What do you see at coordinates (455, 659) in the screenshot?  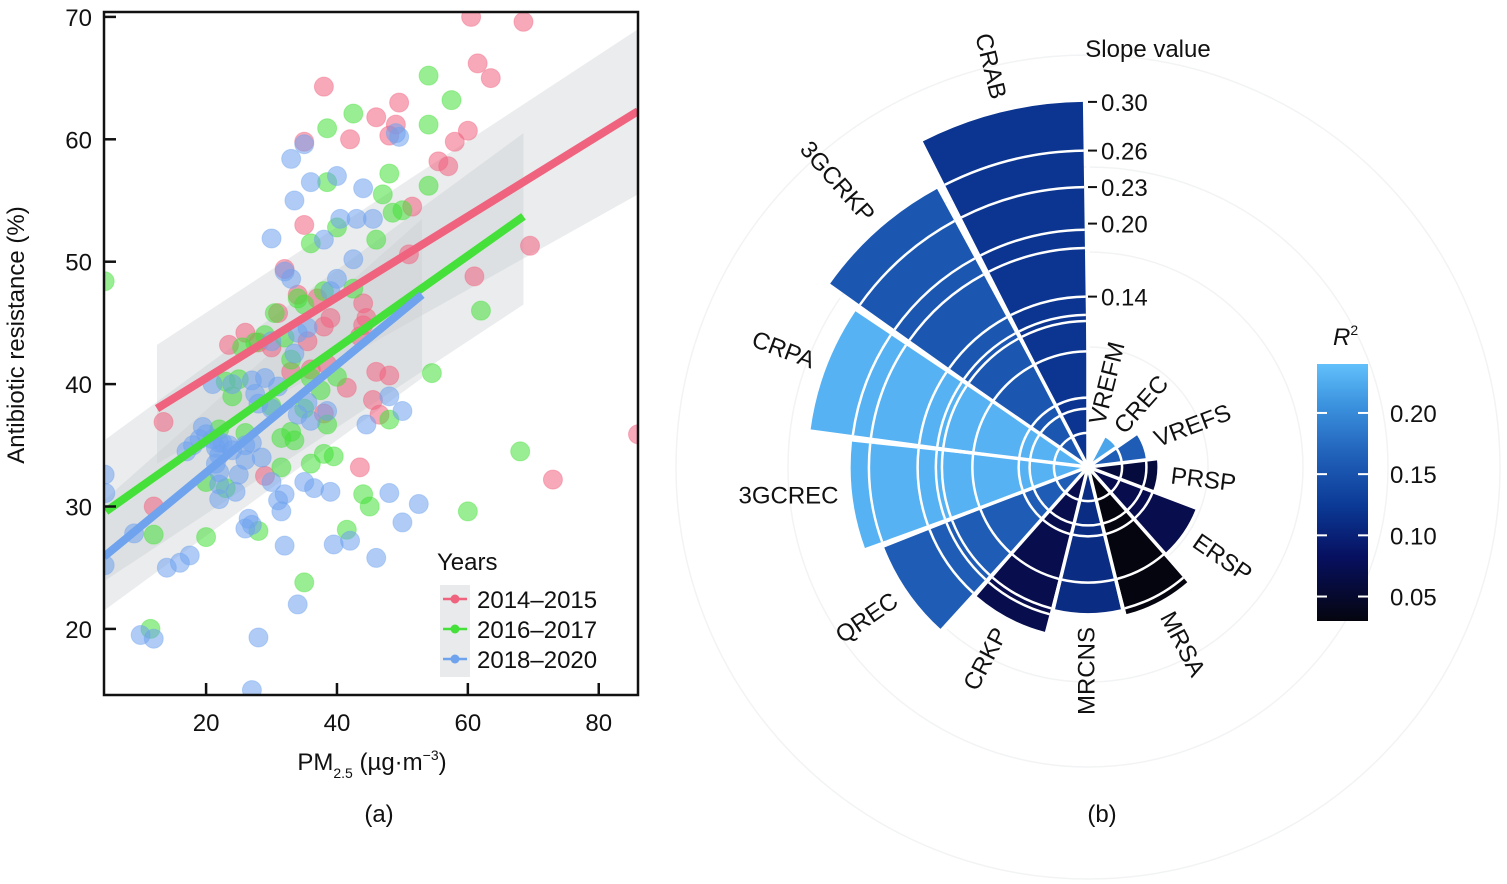 I see `legend-key-dot` at bounding box center [455, 659].